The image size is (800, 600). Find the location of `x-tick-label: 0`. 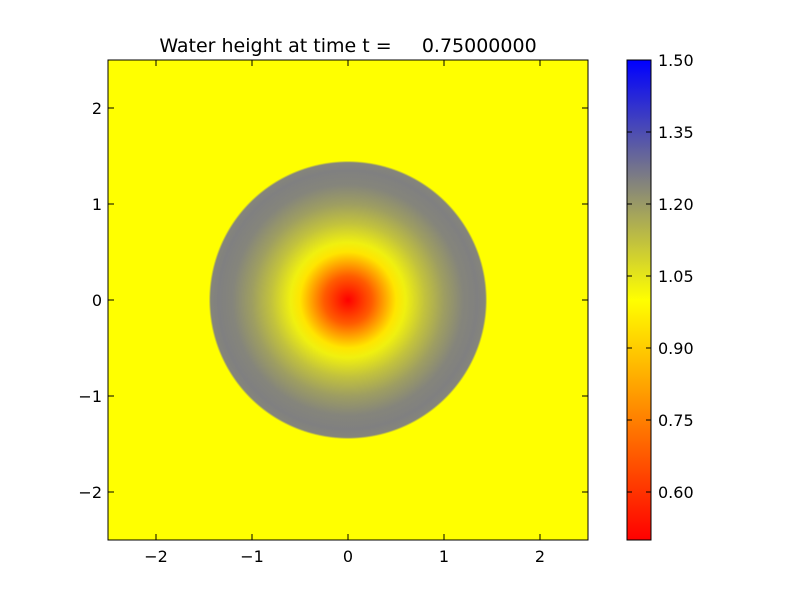

x-tick-label: 0 is located at coordinates (348, 556).